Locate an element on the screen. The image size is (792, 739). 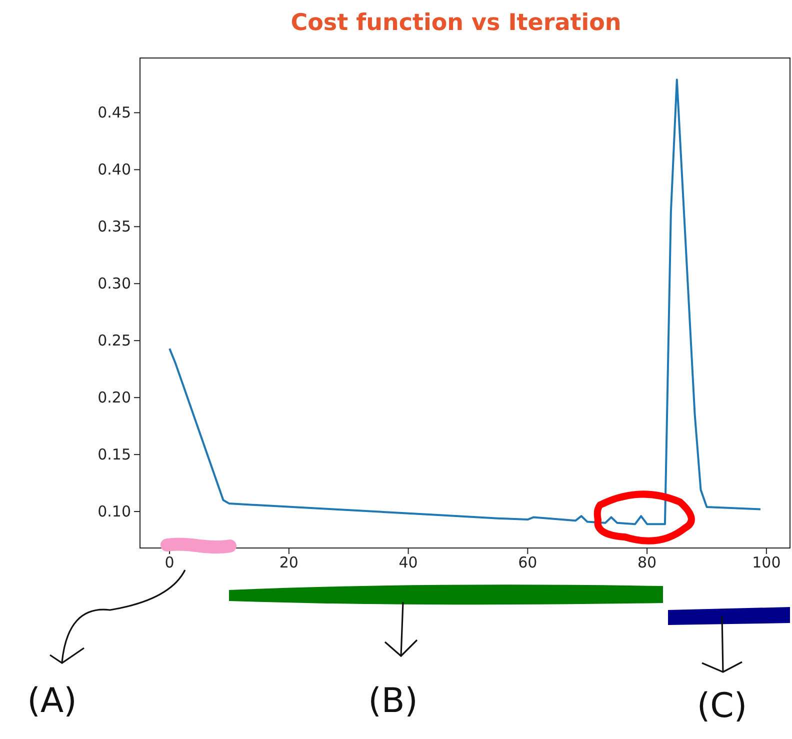
x-tick-label: 20 is located at coordinates (288, 563).